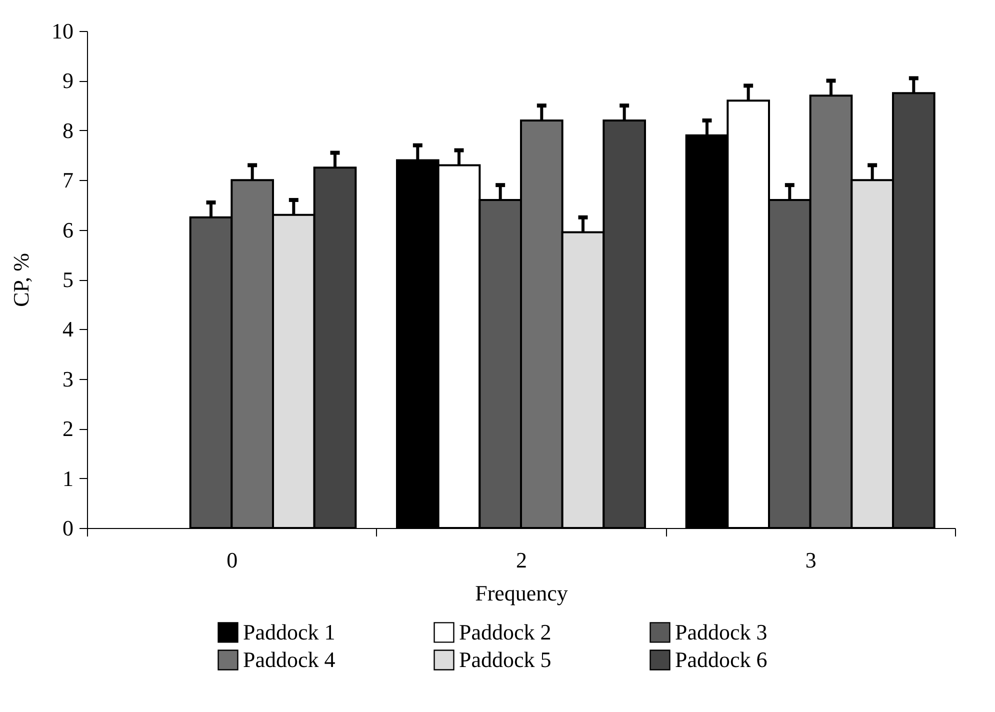 The width and height of the screenshot is (995, 712). Describe the element at coordinates (68, 429) in the screenshot. I see `y-tick-label: 2` at that location.